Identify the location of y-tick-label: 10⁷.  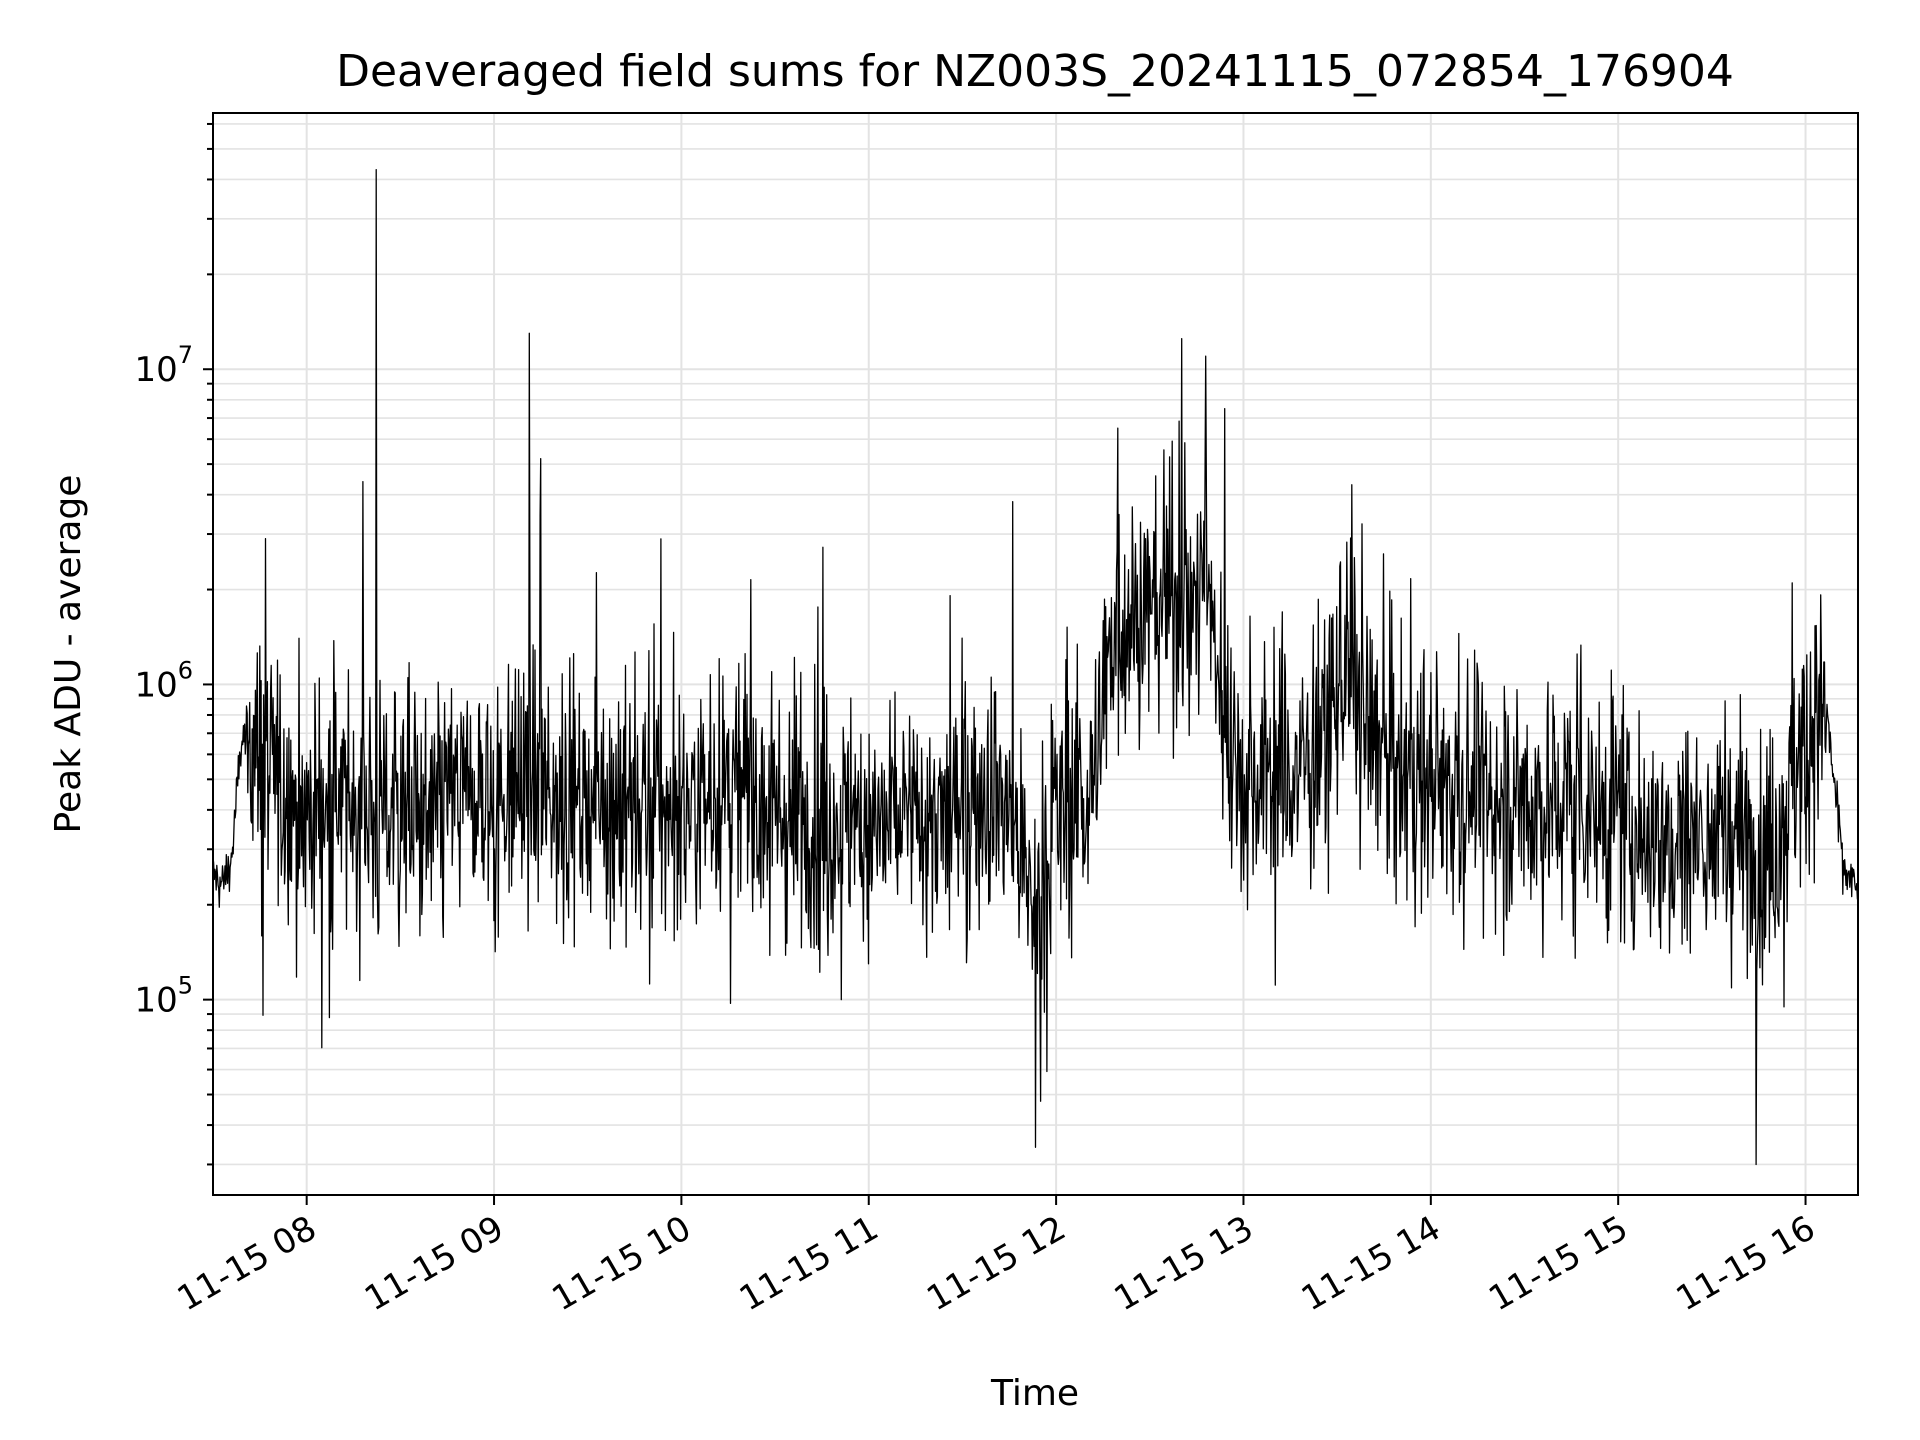
(163, 365).